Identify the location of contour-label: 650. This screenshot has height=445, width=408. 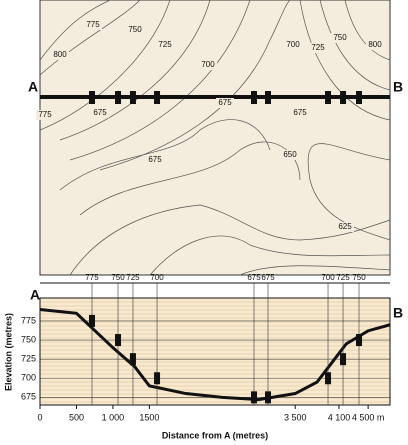
(290, 154).